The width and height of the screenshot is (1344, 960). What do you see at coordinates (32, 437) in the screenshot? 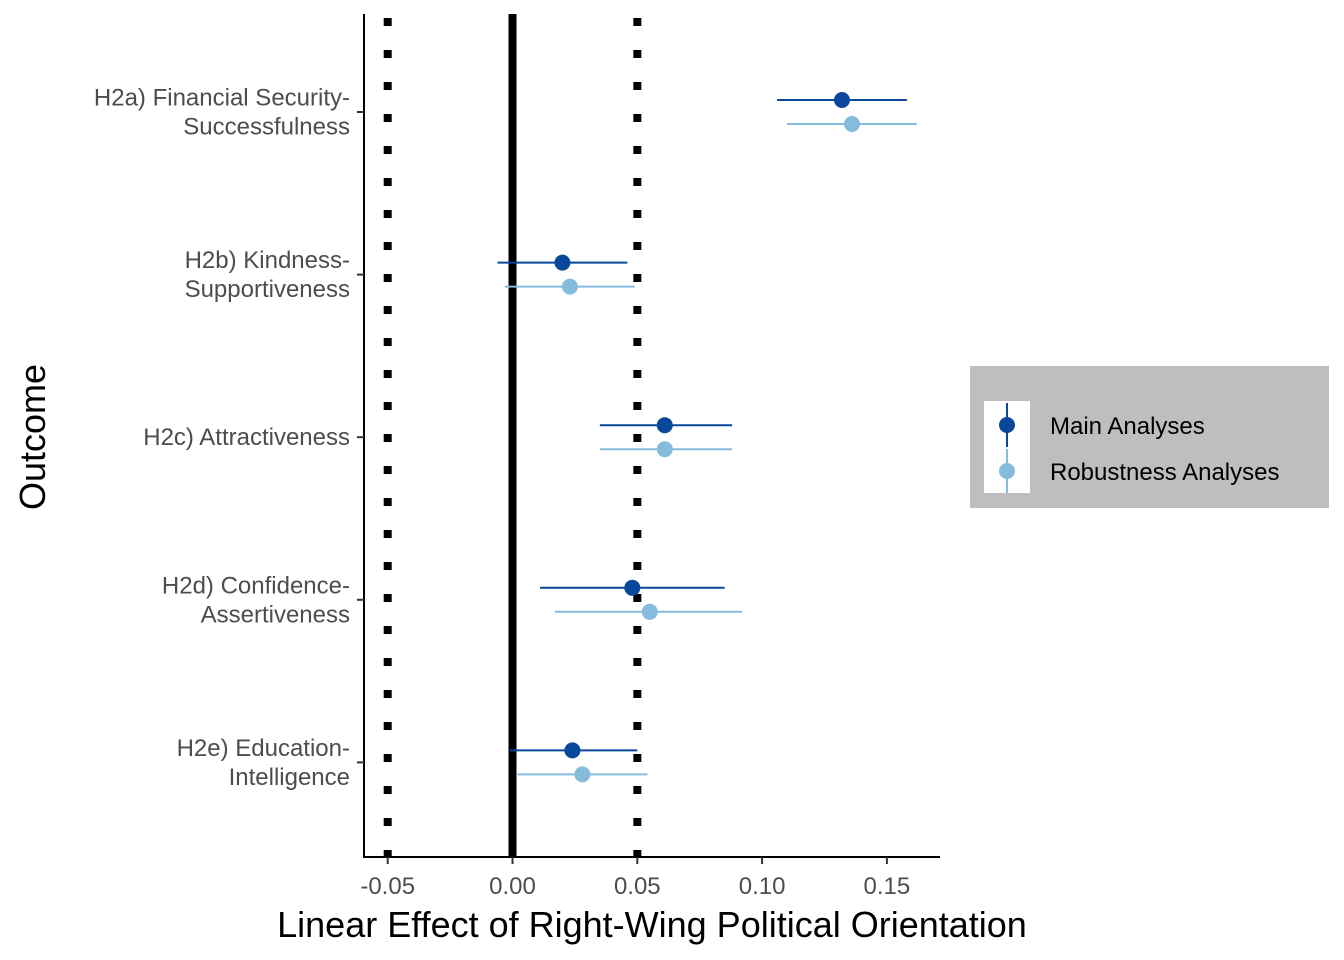
I see `y-axis-title: Outcome` at bounding box center [32, 437].